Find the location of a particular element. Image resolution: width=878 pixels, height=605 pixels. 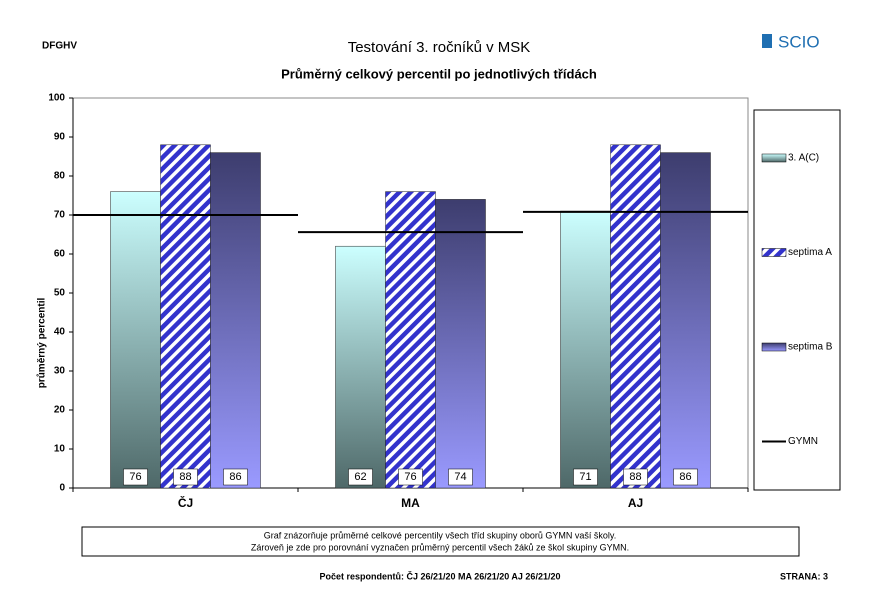

value-label: 62 is located at coordinates (360, 477).